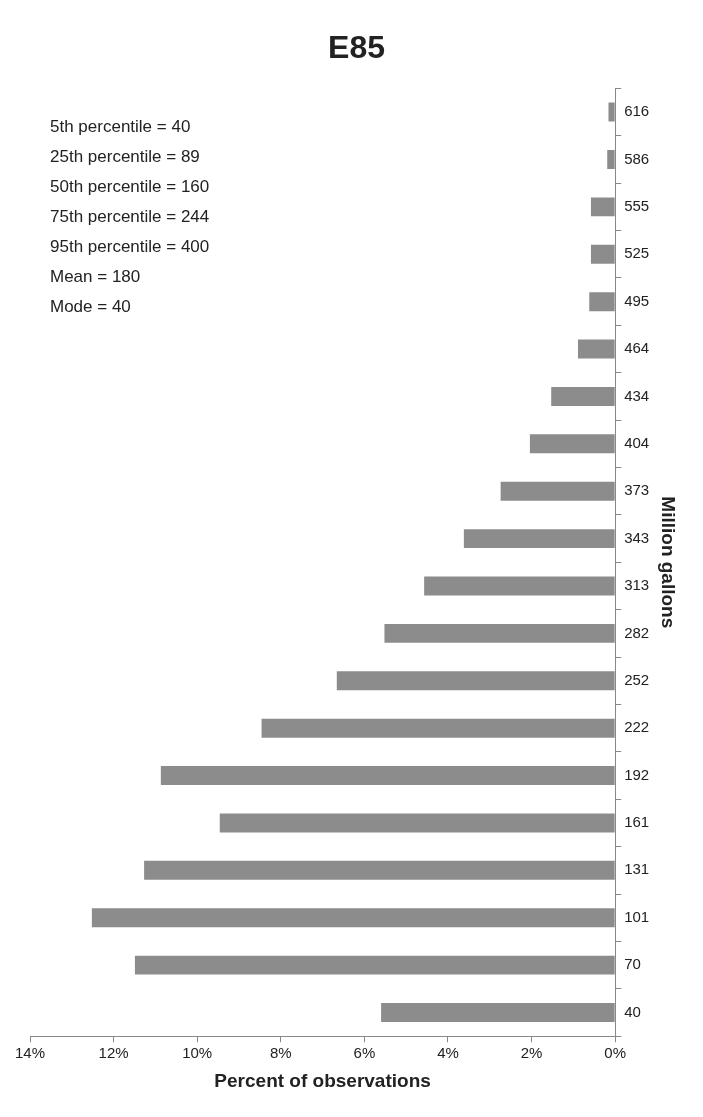 The width and height of the screenshot is (703, 1117). What do you see at coordinates (364, 1053) in the screenshot?
I see `x-tick-label: 6%` at bounding box center [364, 1053].